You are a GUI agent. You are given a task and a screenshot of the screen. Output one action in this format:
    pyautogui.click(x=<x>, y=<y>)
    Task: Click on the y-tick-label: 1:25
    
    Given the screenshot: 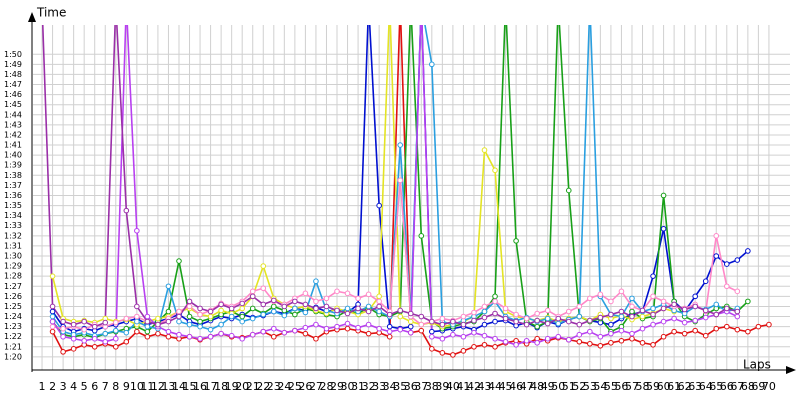 What is the action you would take?
    pyautogui.click(x=13, y=306)
    